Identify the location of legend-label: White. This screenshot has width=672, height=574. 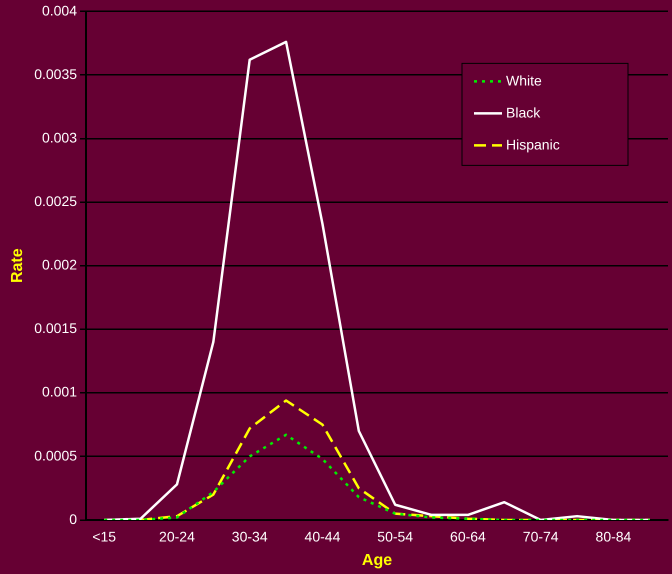
(524, 80).